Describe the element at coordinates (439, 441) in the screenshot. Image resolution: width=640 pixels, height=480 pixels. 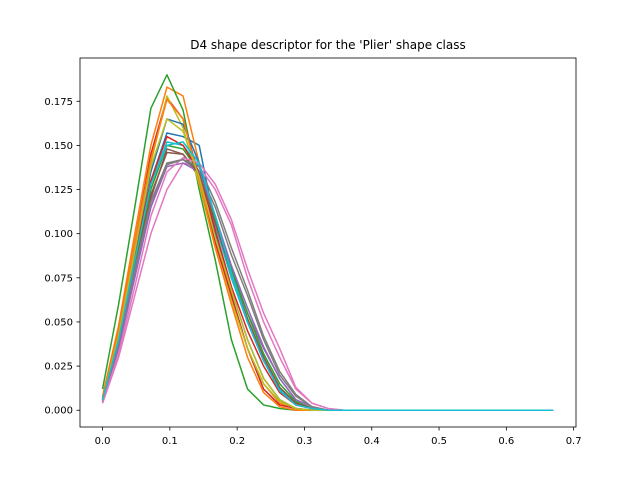
I see `x-tick-label: 0.5` at that location.